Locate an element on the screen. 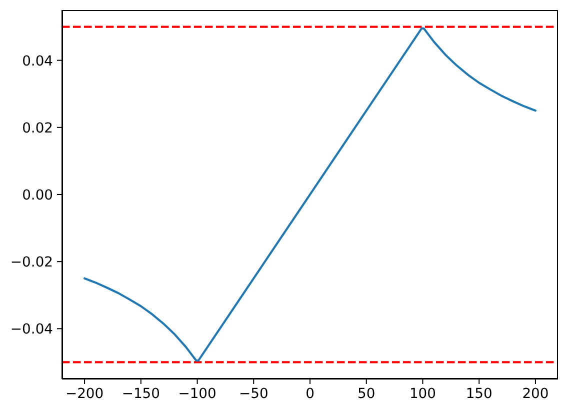 The image size is (567, 413). y-tick-label: 0.04 is located at coordinates (38, 61).